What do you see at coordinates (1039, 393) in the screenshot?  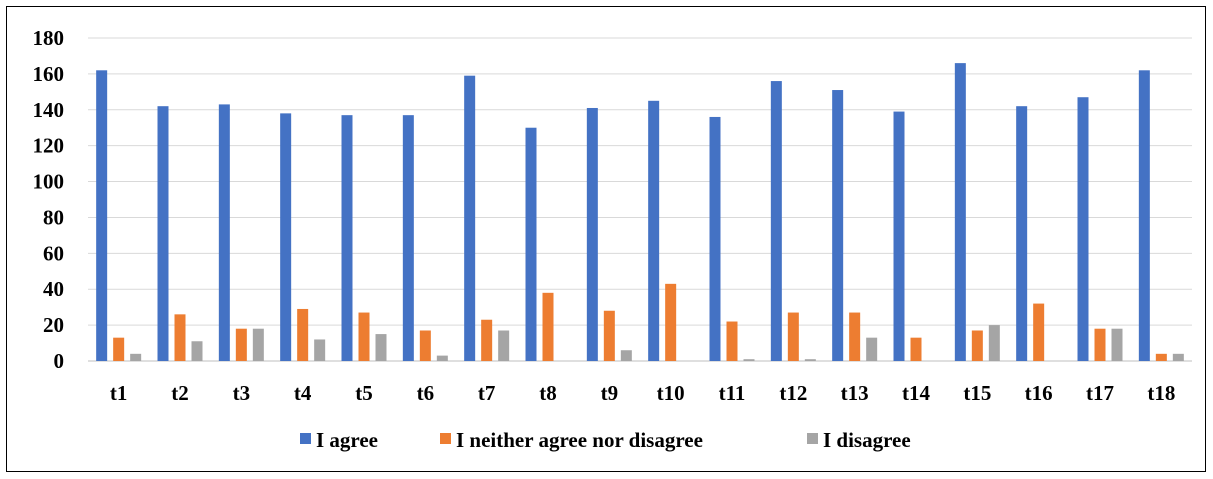 I see `x-tick-label: t16` at bounding box center [1039, 393].